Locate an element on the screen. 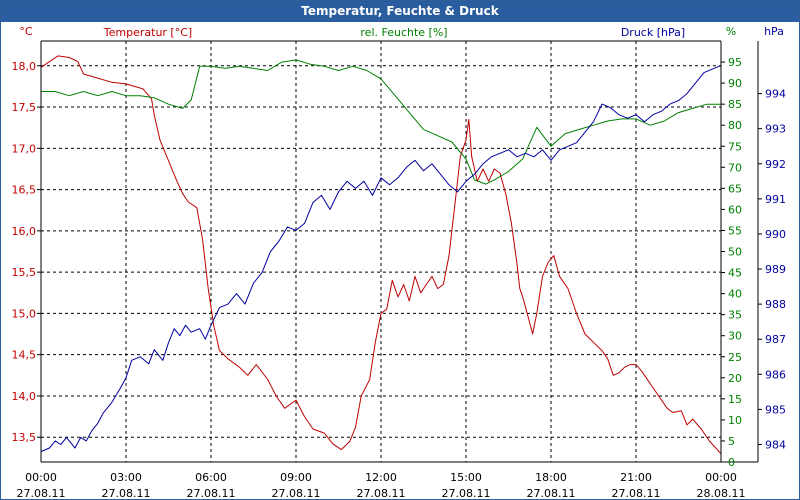 This screenshot has width=800, height=500. temperature-tick-label: 14,5 is located at coordinates (24, 355).